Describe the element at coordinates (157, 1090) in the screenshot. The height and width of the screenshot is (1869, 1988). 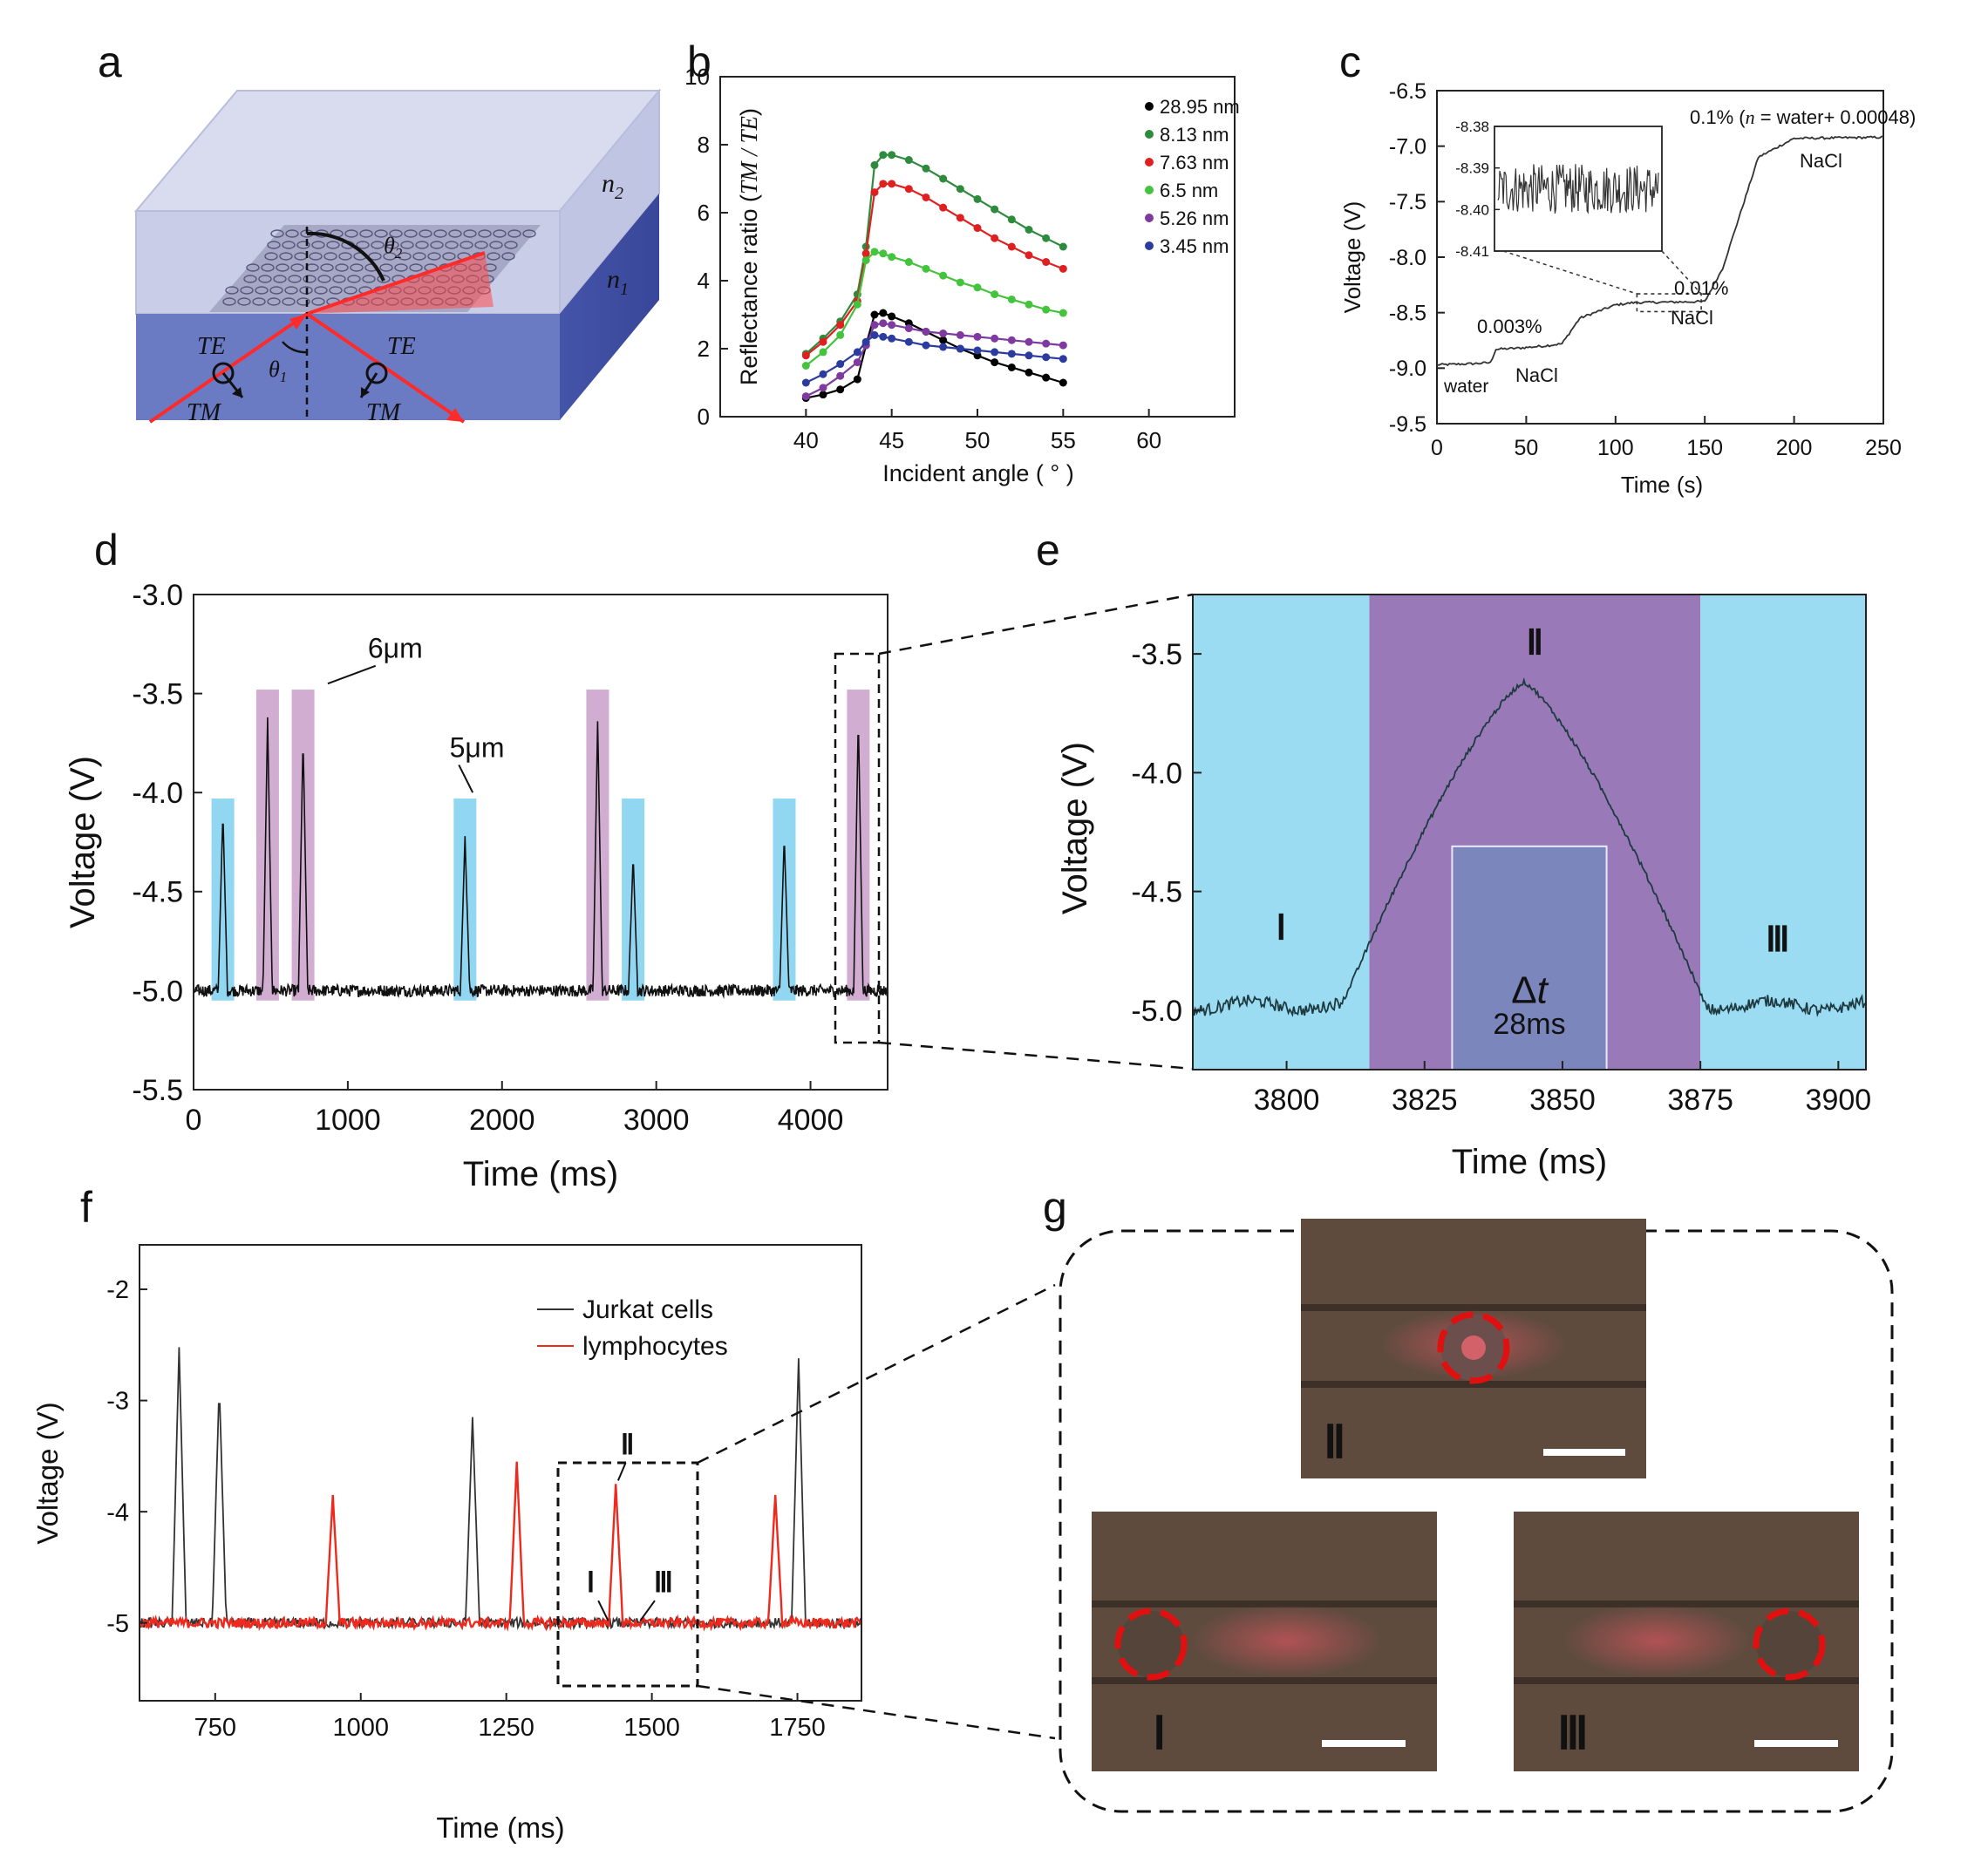
I see `y-tick-label: -5.5` at that location.